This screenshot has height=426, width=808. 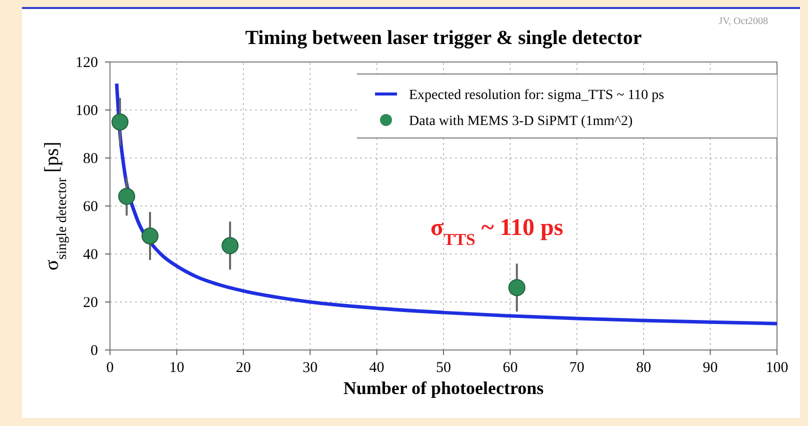 I want to click on x-tick-label: 50, so click(x=443, y=368).